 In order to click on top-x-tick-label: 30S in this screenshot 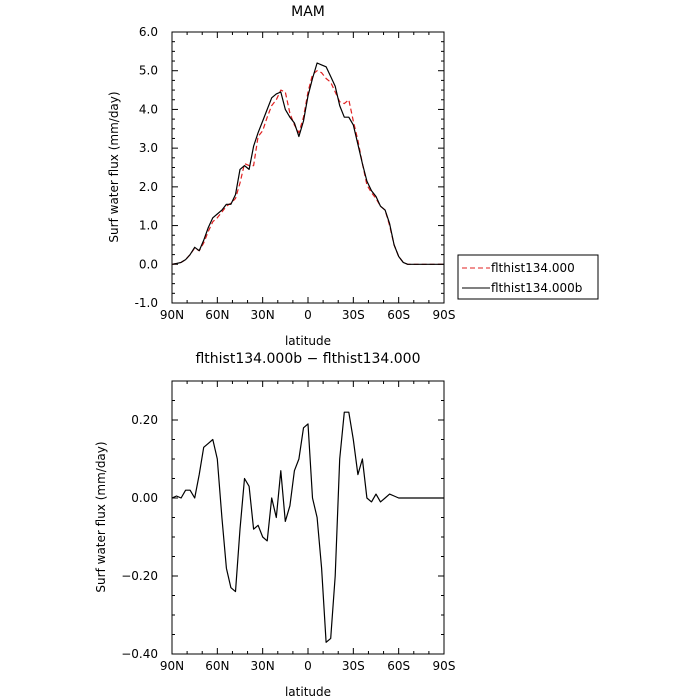, I will do `click(353, 315)`.